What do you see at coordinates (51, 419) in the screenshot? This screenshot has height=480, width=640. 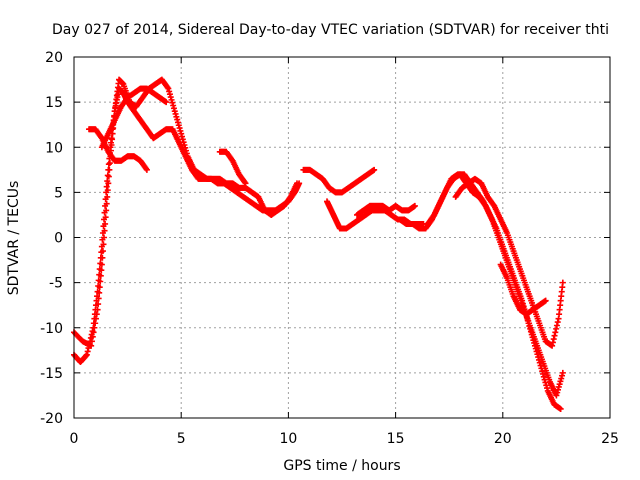 I see `y-tick-label: -20` at bounding box center [51, 419].